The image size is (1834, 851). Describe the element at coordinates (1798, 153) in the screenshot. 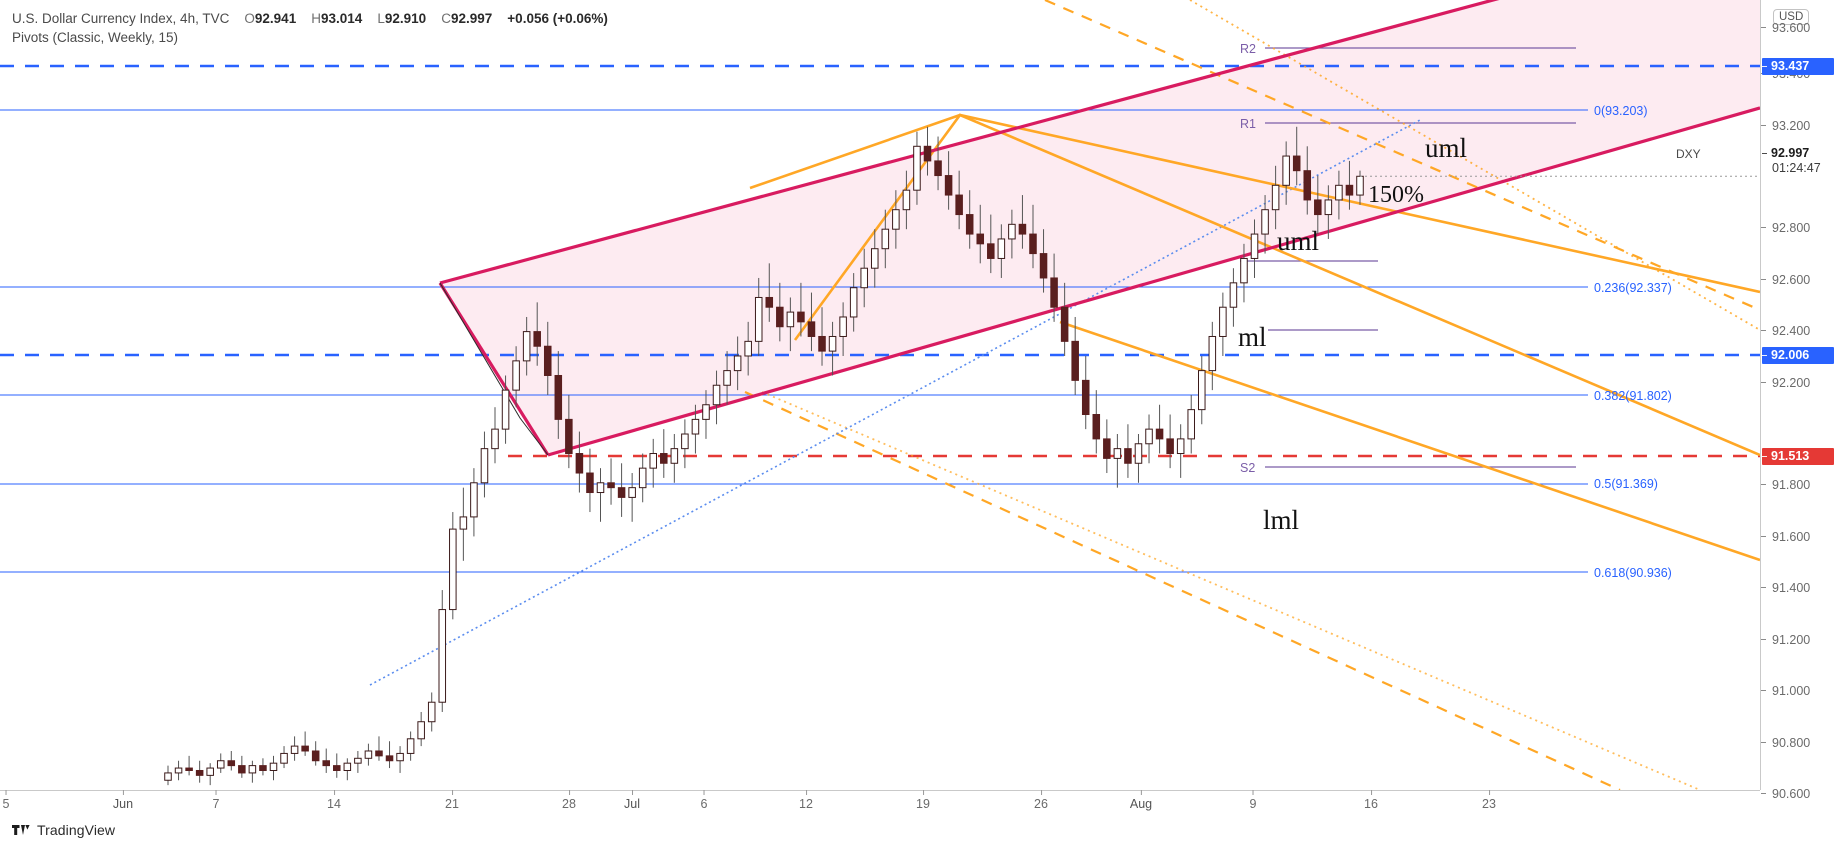

I see `price-badge-last: 92.997` at that location.